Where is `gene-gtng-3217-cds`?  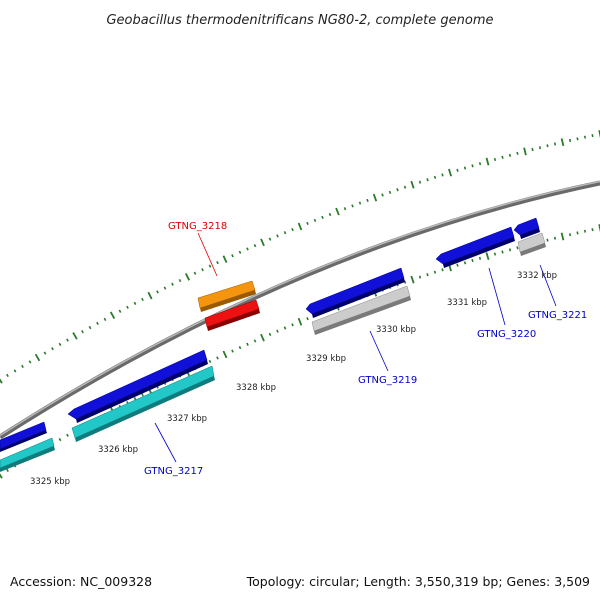
gene-gtng-3217-cds is located at coordinates (143, 403).